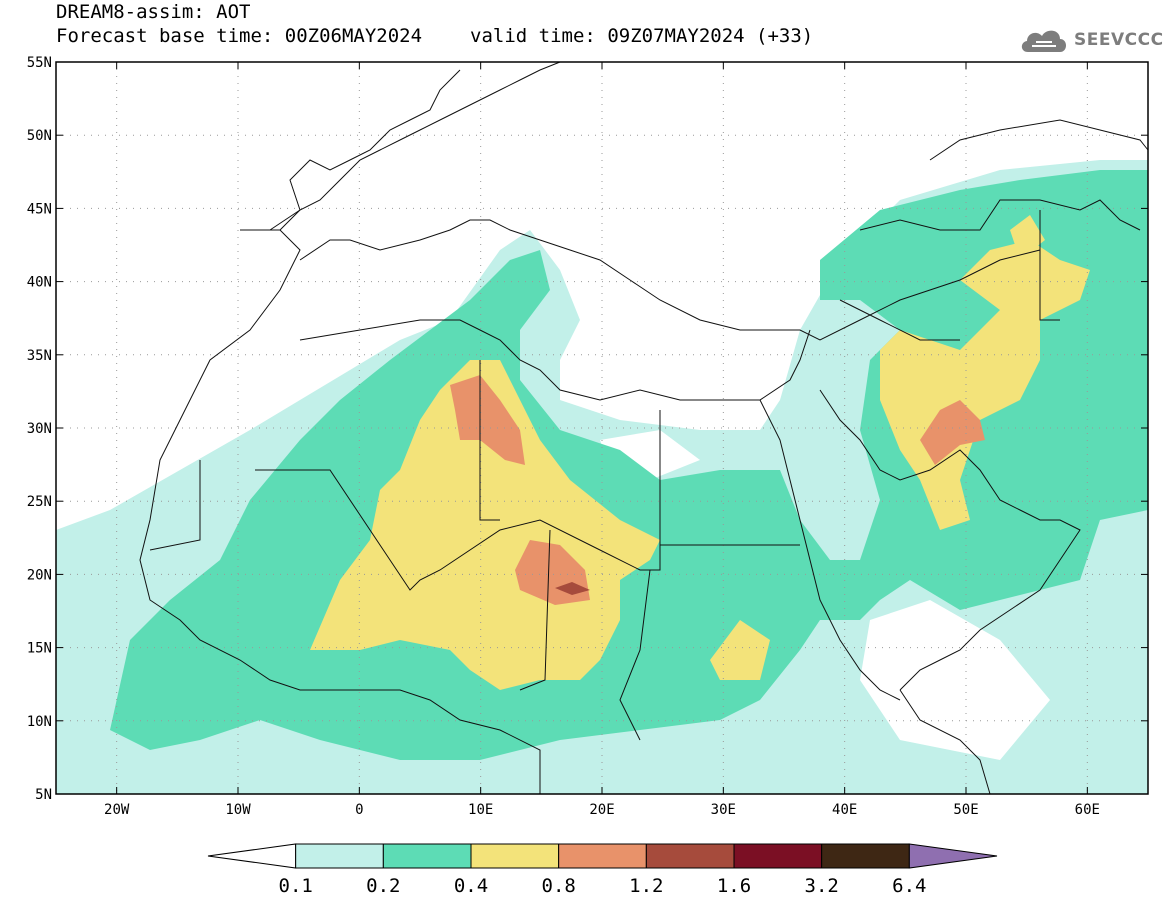  Describe the element at coordinates (822, 886) in the screenshot. I see `legend-label: 3.2` at that location.